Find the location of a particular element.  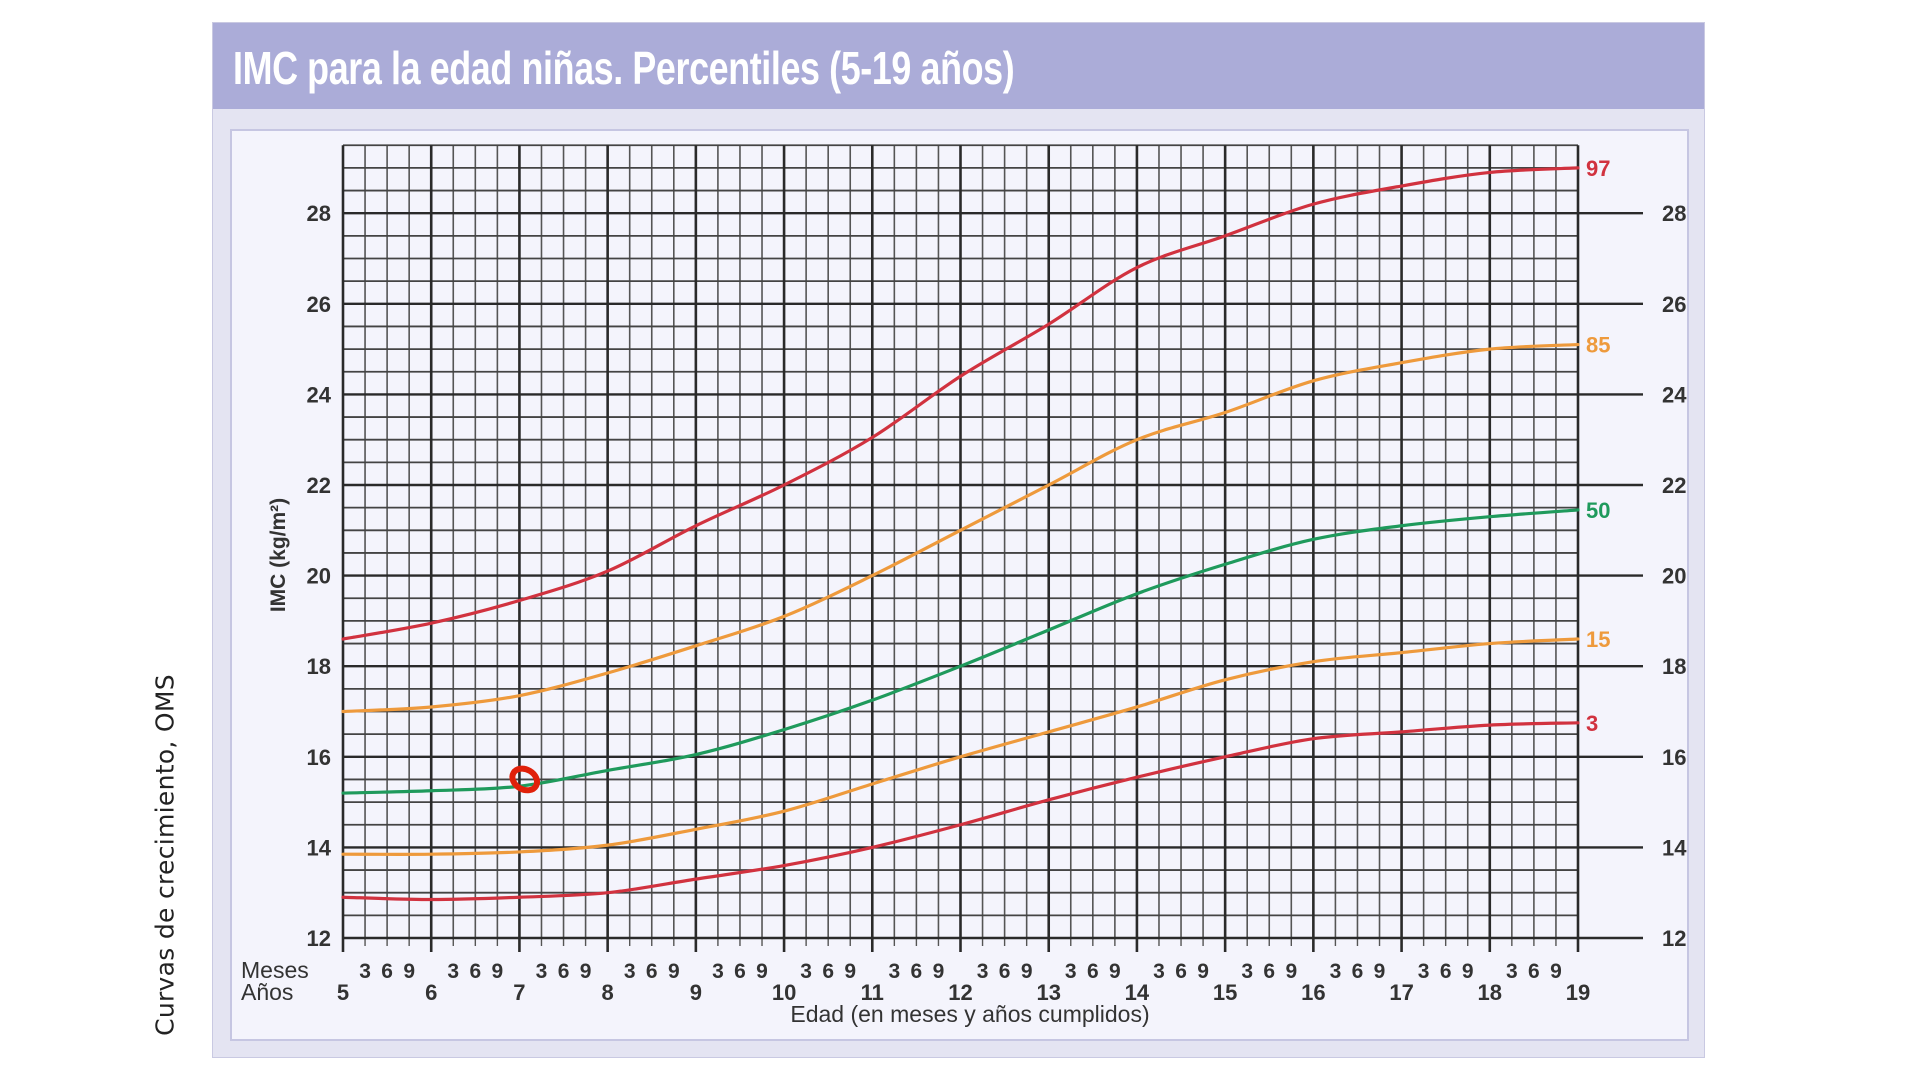

years-row-label: Años is located at coordinates (267, 992).